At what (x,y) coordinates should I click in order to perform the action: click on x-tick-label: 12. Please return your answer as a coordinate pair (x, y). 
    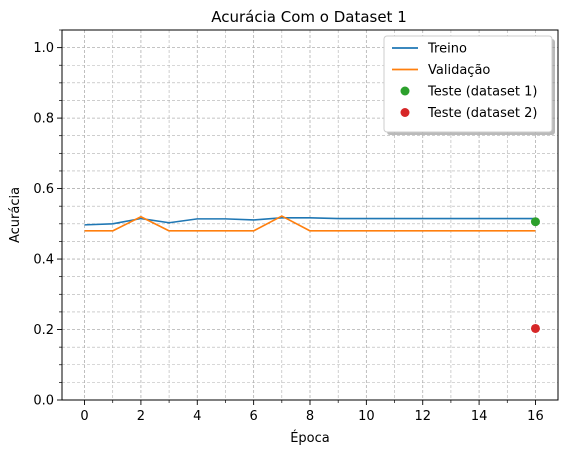
    Looking at the image, I should click on (422, 416).